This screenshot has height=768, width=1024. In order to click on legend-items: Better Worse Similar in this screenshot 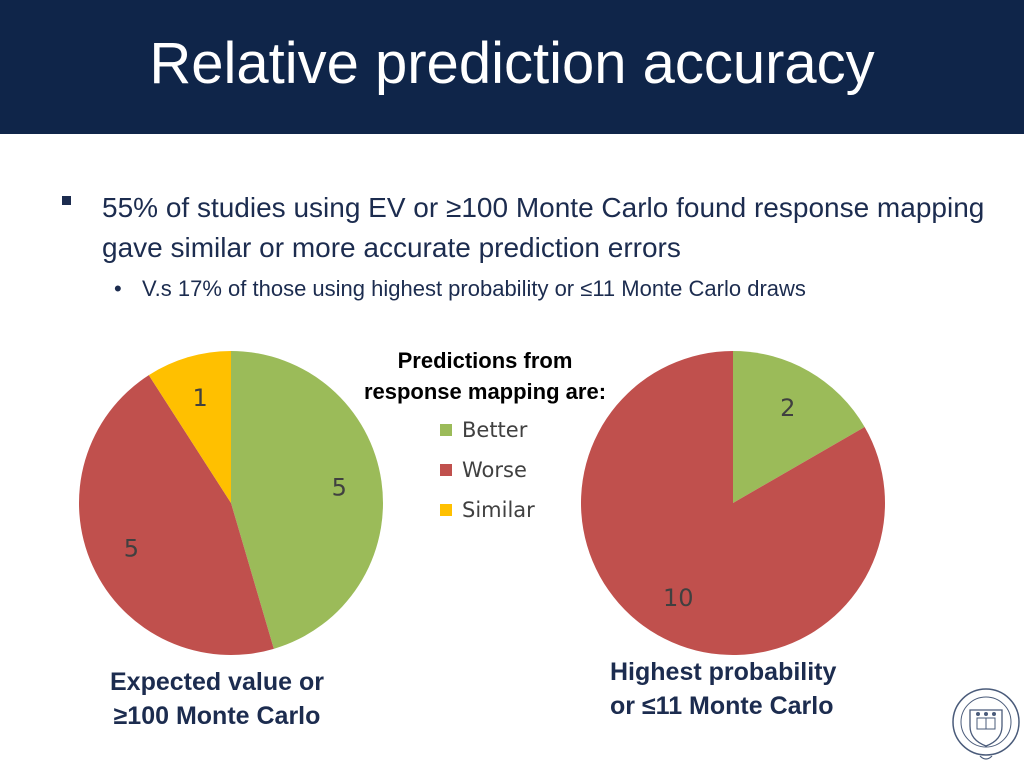, I will do `click(535, 470)`.